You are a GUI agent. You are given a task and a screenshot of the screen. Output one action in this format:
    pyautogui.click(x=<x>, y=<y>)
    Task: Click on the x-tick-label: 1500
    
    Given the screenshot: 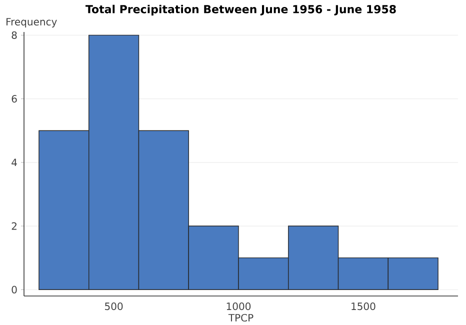 What is the action you would take?
    pyautogui.click(x=364, y=306)
    